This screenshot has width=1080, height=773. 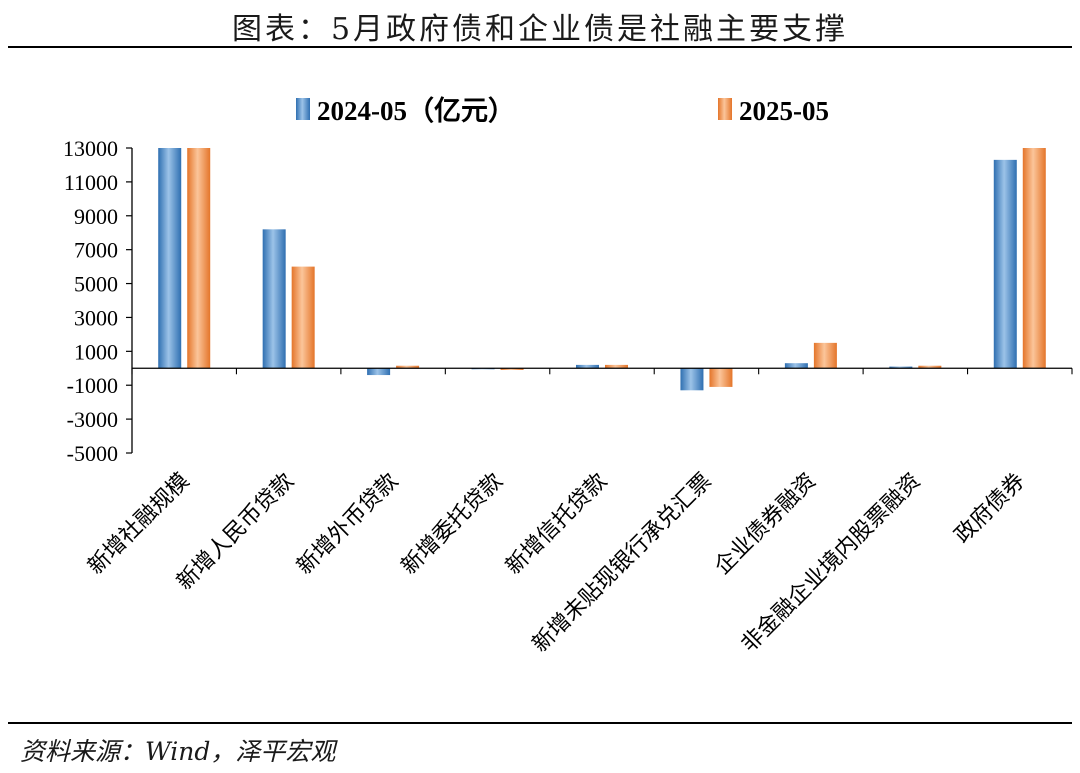 I want to click on y-tick-label: 9000, so click(x=96, y=216).